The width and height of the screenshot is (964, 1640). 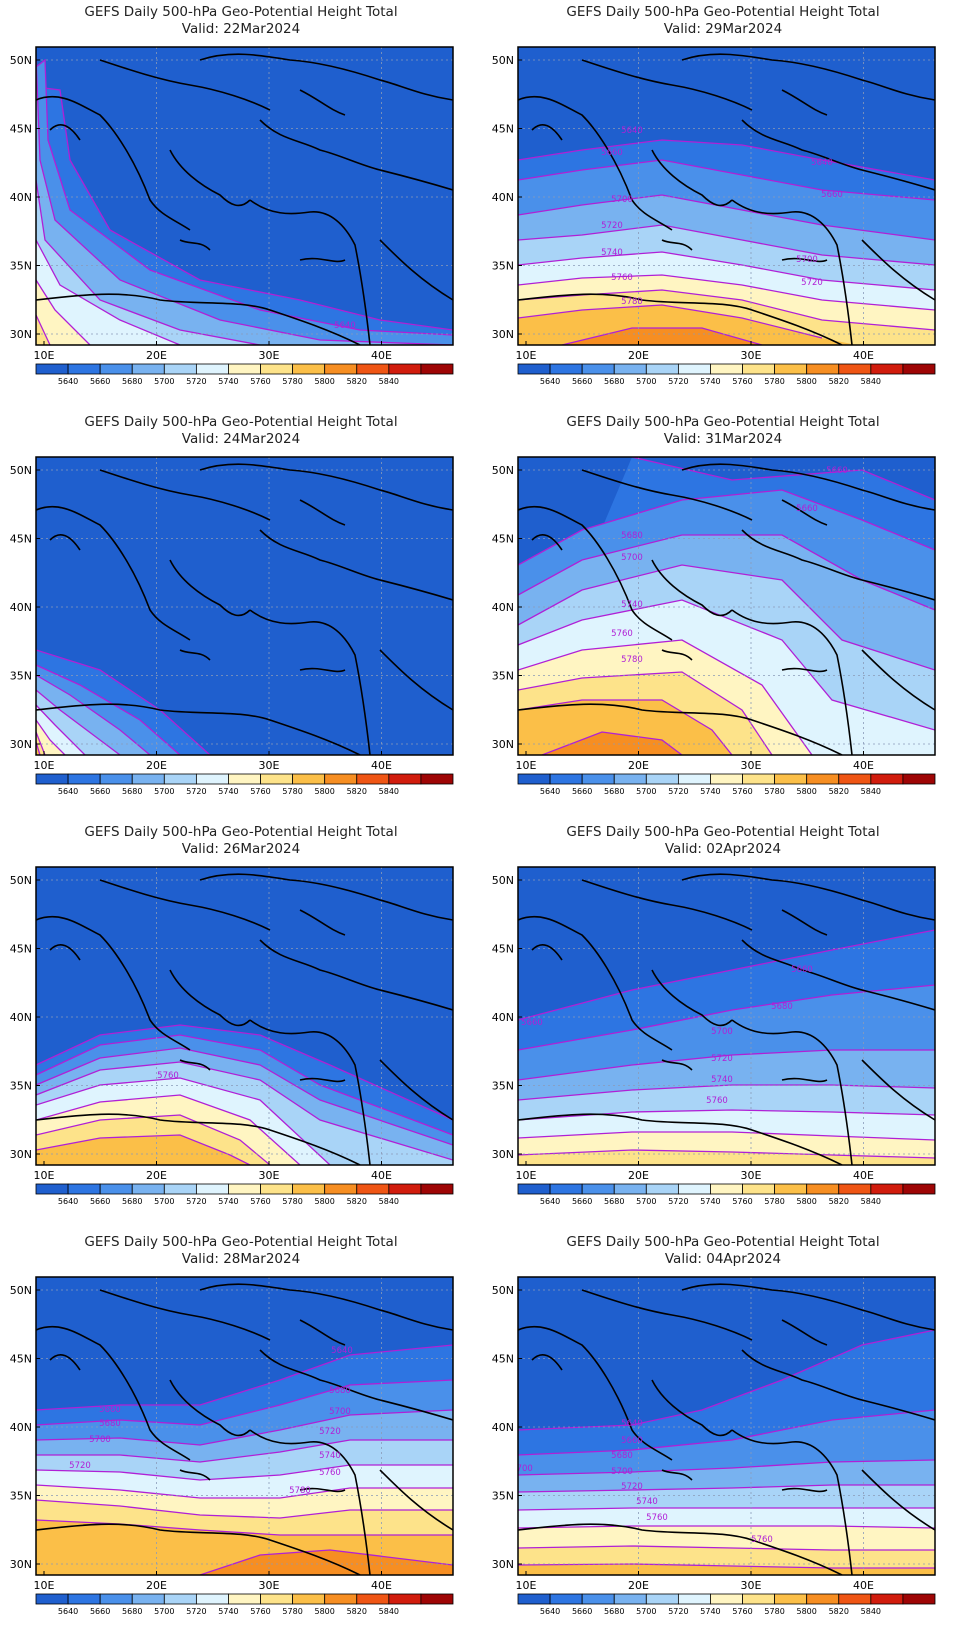 I want to click on lat-tick-label: 50N, so click(x=21, y=470).